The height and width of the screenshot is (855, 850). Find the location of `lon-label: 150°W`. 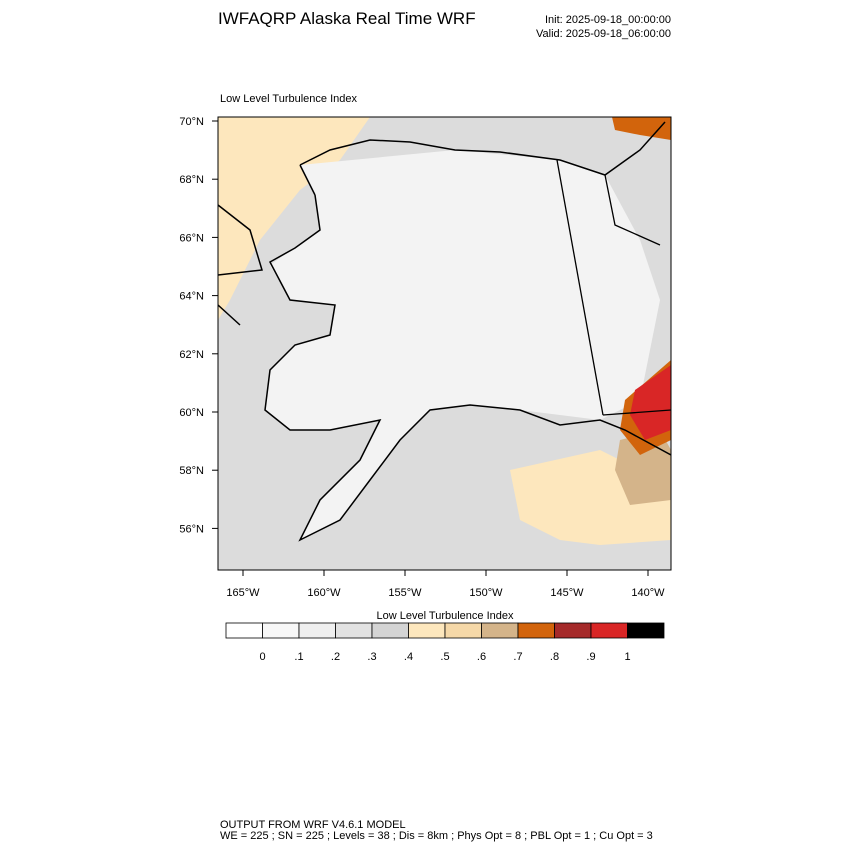

lon-label: 150°W is located at coordinates (486, 593).